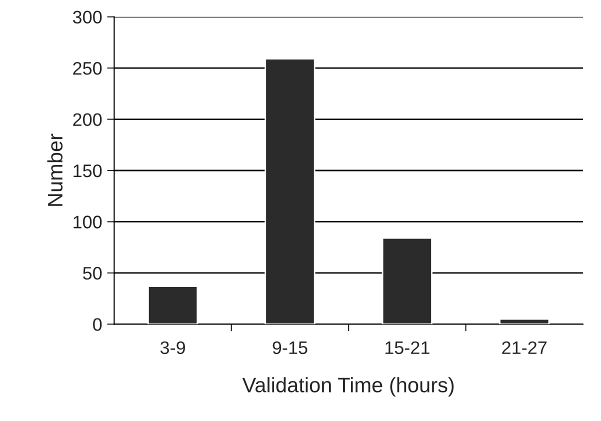  What do you see at coordinates (290, 347) in the screenshot?
I see `x-tick-label: 9-15` at bounding box center [290, 347].